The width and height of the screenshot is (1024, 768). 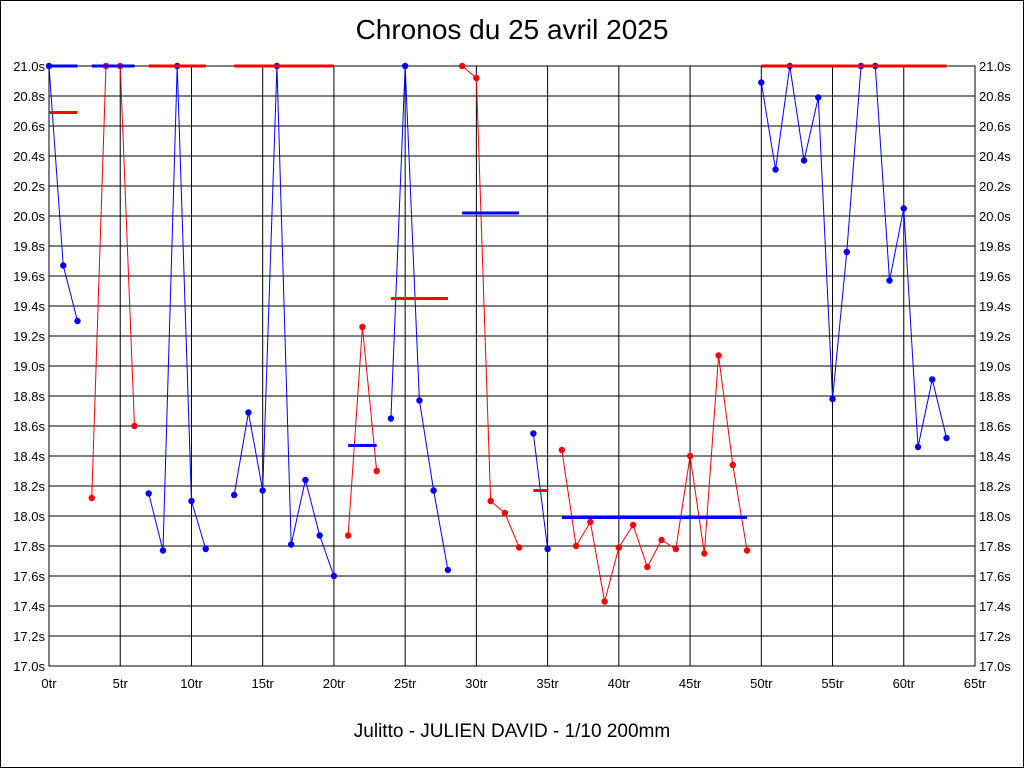 What do you see at coordinates (995, 486) in the screenshot?
I see `y-tick-label-right: 18.2s` at bounding box center [995, 486].